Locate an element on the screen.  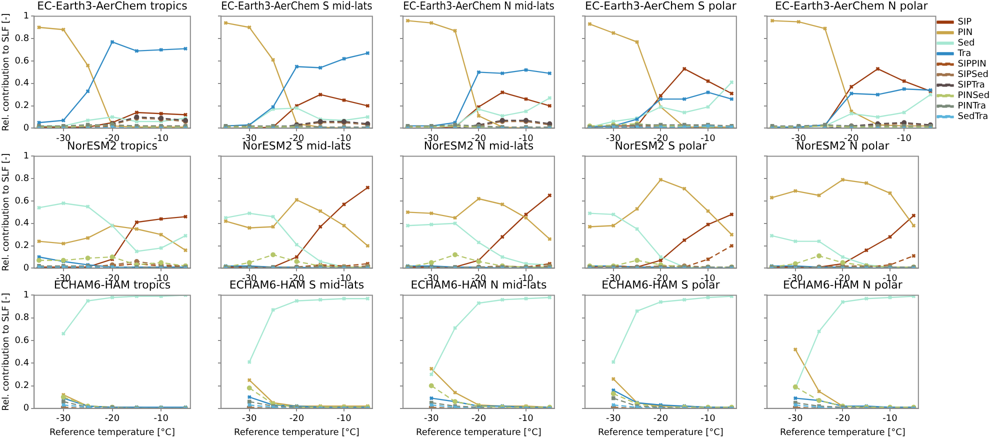
legend-label: SIPSed is located at coordinates (973, 75).